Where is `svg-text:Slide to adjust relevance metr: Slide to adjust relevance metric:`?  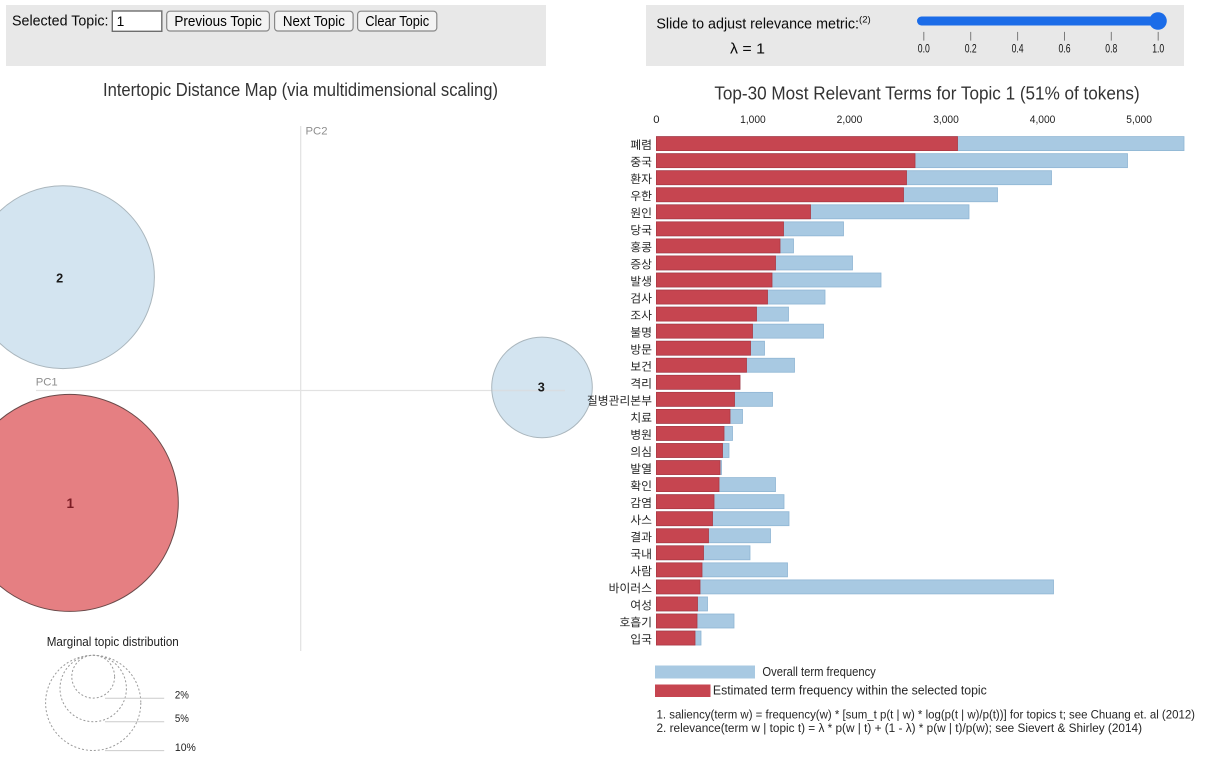
svg-text:Slide to adjust relevance metr: Slide to adjust relevance metric: is located at coordinates (757, 25).